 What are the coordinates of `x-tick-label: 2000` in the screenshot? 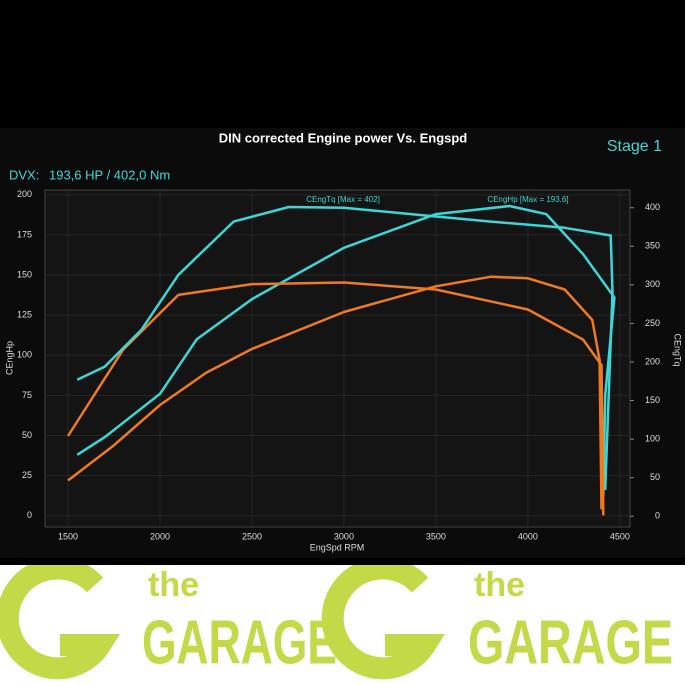 It's located at (160, 536).